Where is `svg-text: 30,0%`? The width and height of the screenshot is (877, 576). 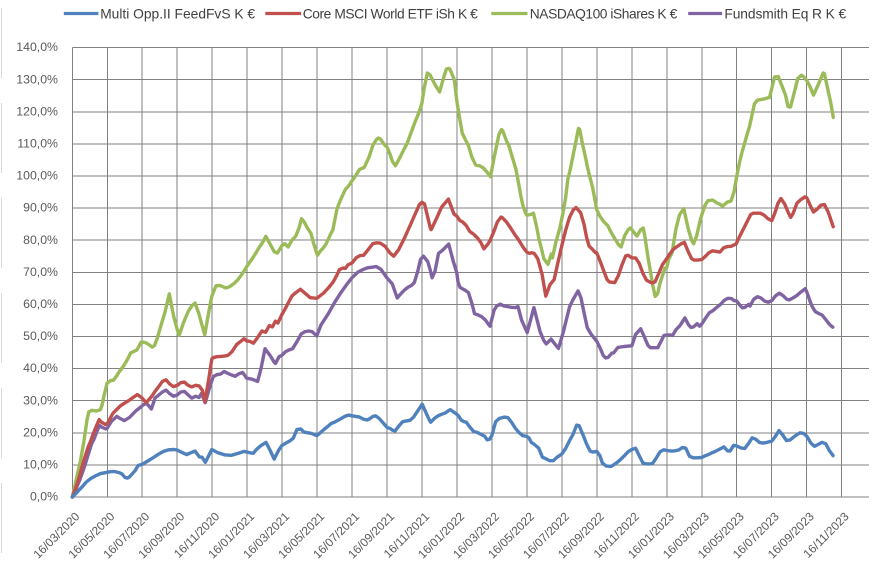
svg-text: 30,0% is located at coordinates (40, 400).